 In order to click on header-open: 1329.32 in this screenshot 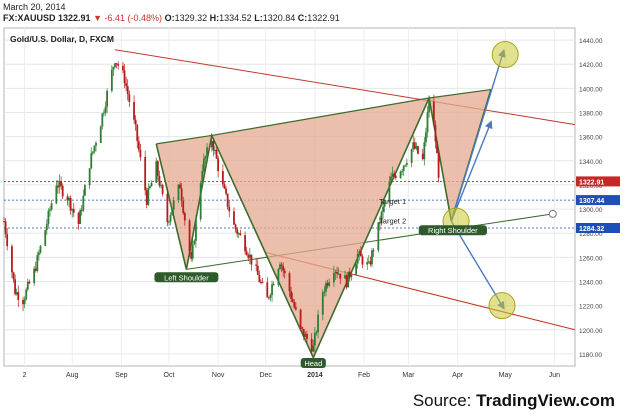, I will do `click(191, 18)`.